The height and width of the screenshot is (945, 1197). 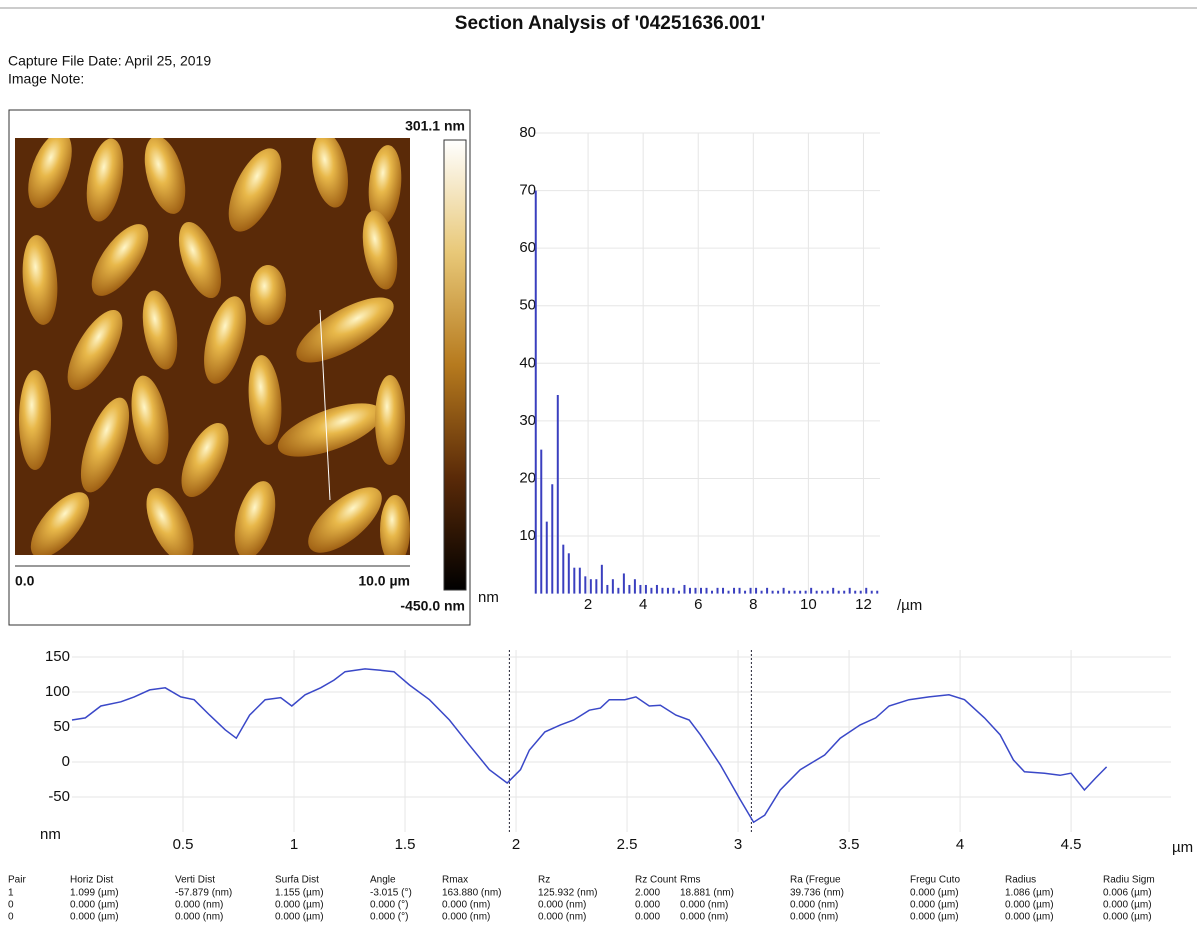 I want to click on table-header: Verti Dist, so click(x=195, y=880).